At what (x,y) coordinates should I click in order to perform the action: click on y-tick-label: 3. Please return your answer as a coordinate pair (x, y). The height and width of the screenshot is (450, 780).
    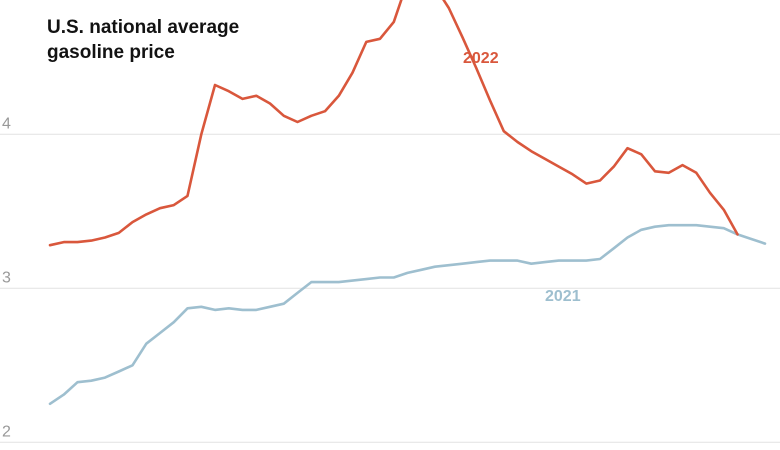
    Looking at the image, I should click on (6, 277).